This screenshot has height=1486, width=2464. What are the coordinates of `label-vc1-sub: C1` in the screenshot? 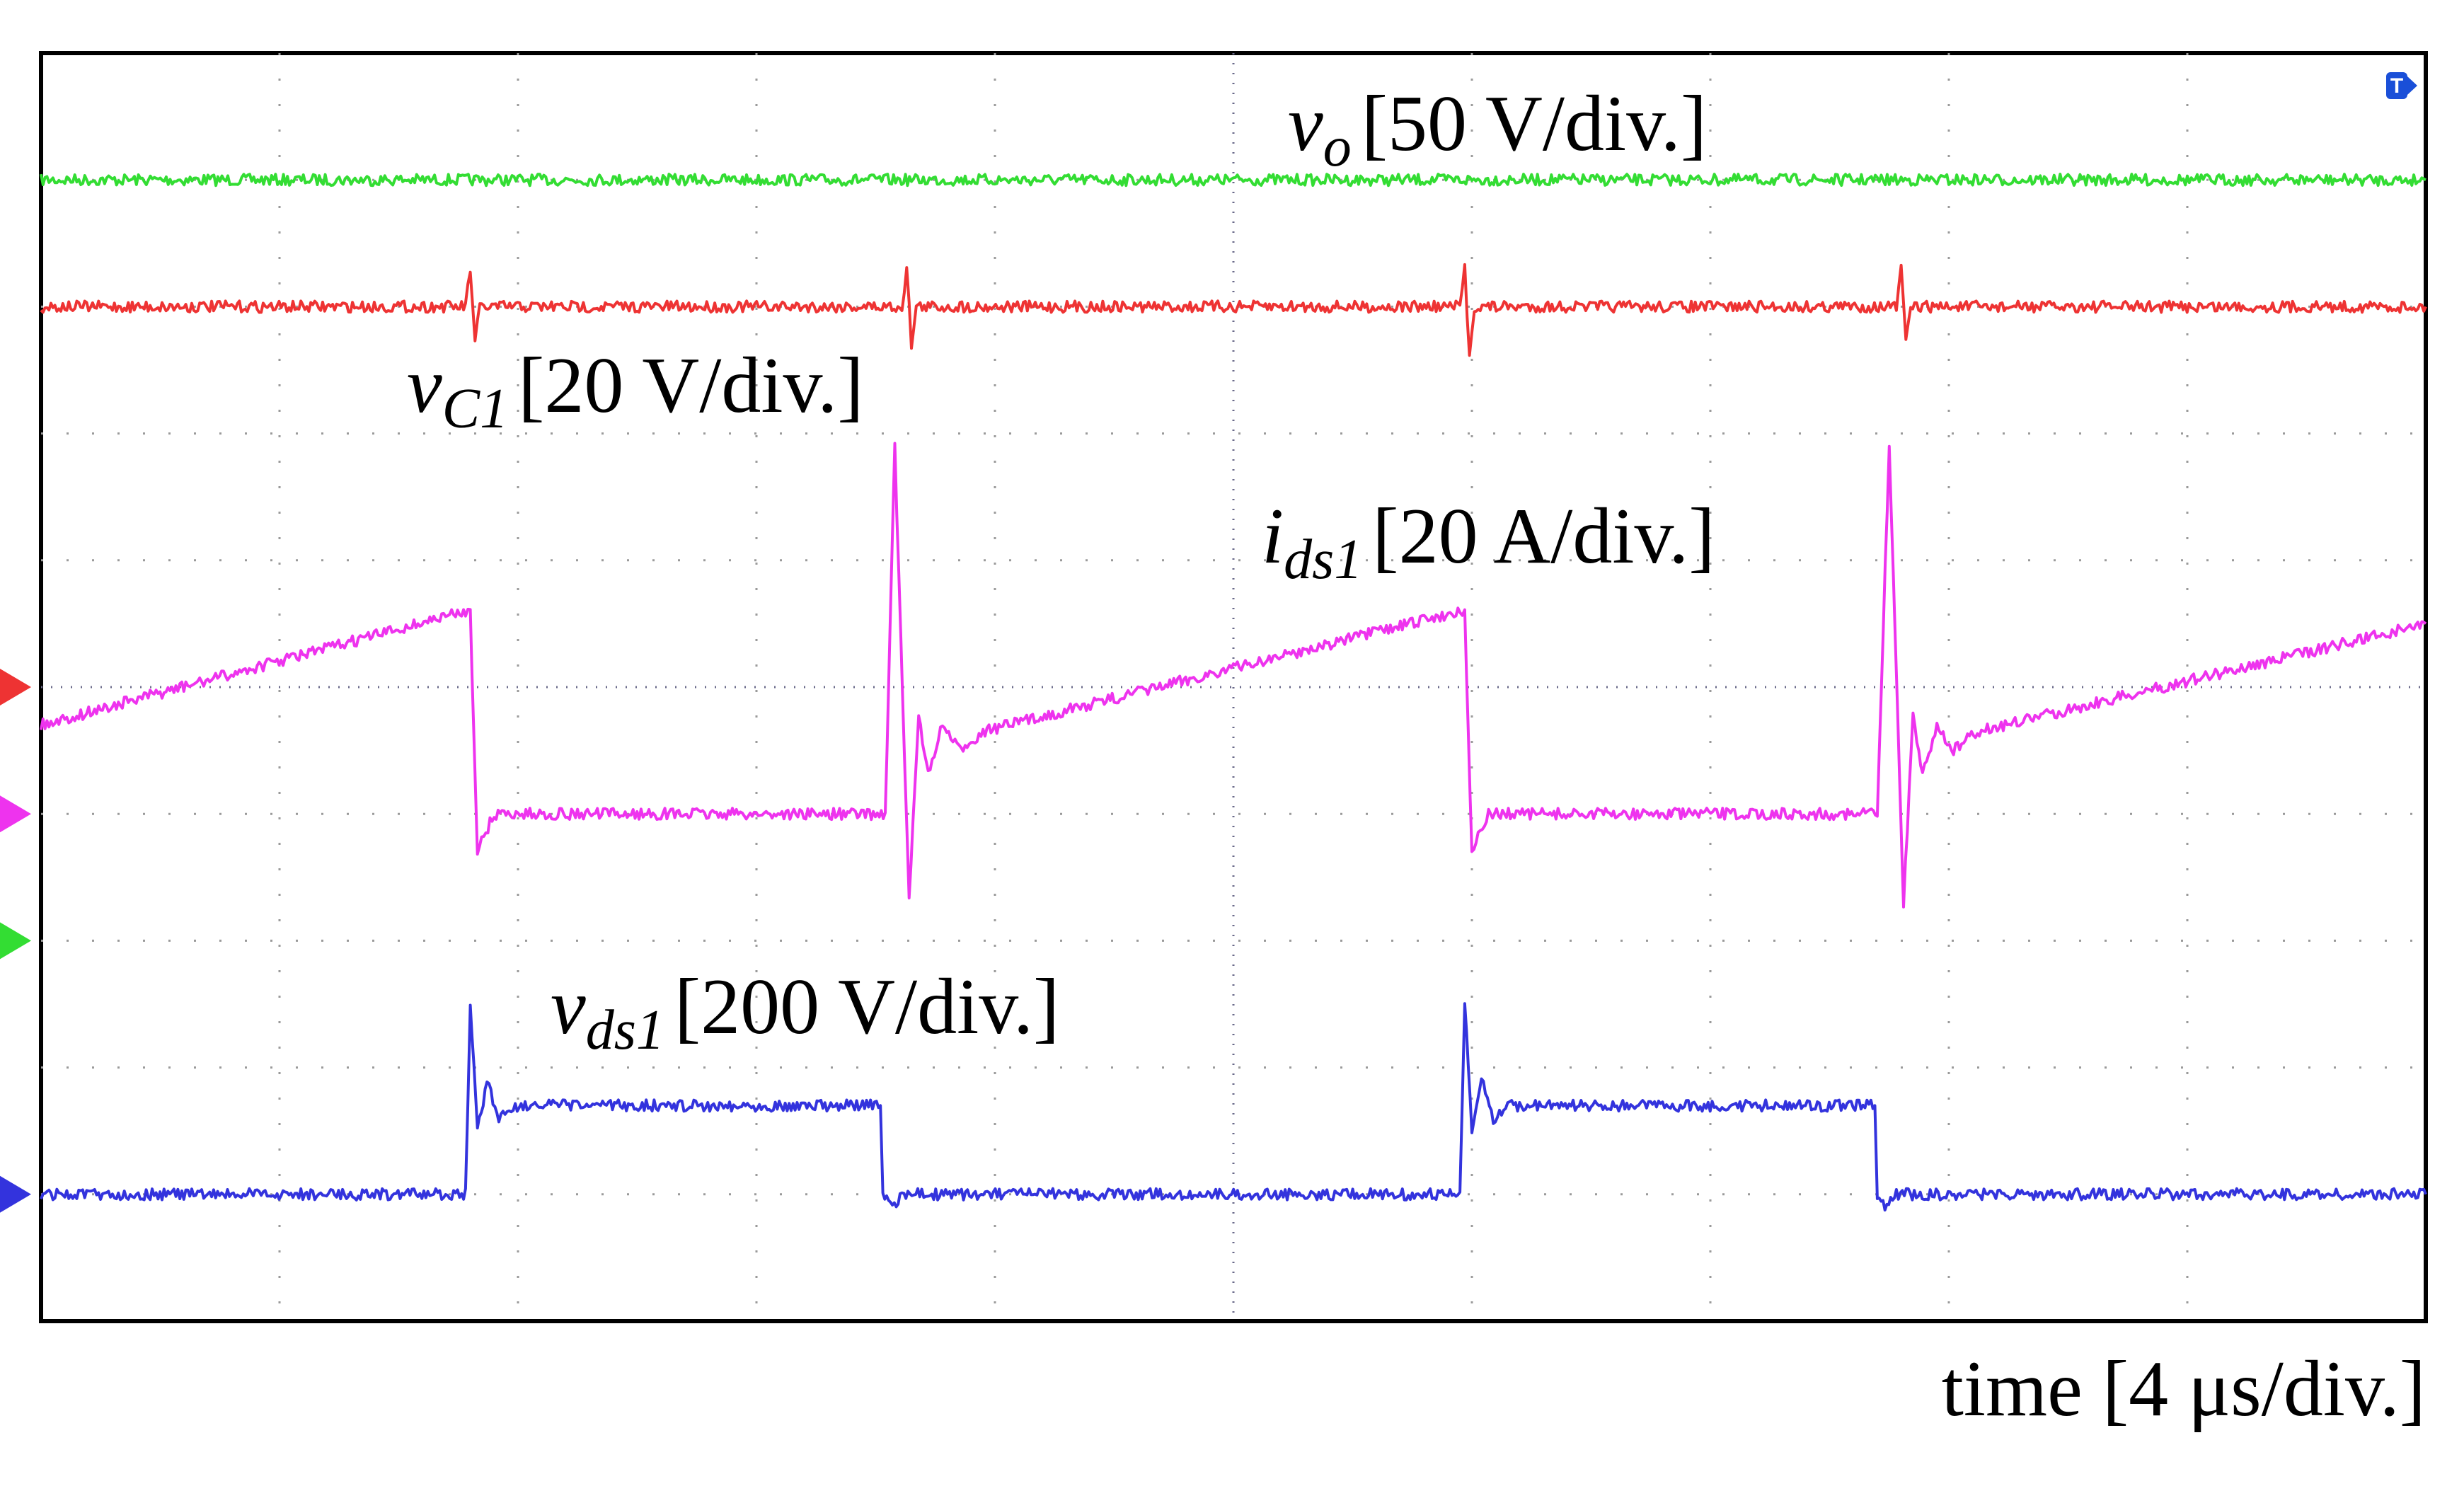 It's located at (475, 409).